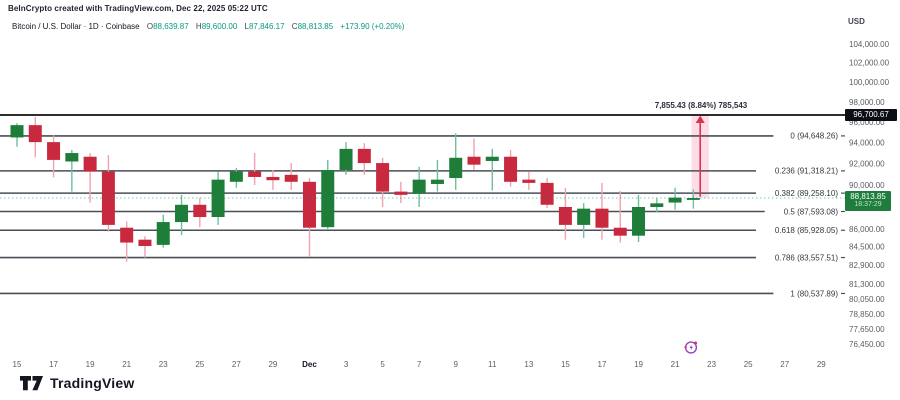 Image resolution: width=900 pixels, height=400 pixels. I want to click on y-axis-tick-label: 92,000.00, so click(867, 163).